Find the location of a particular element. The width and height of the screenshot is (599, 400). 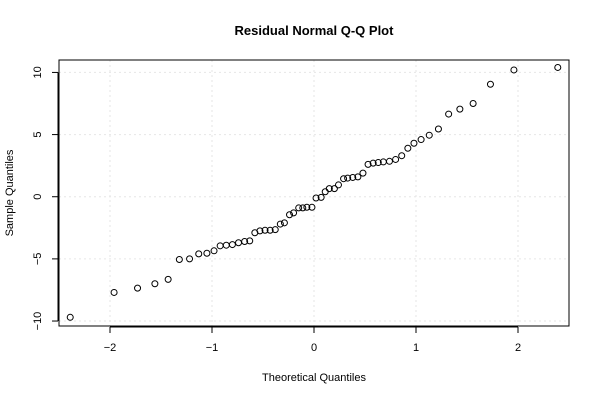

y-axis-label: Sample Quantiles is located at coordinates (10, 192).